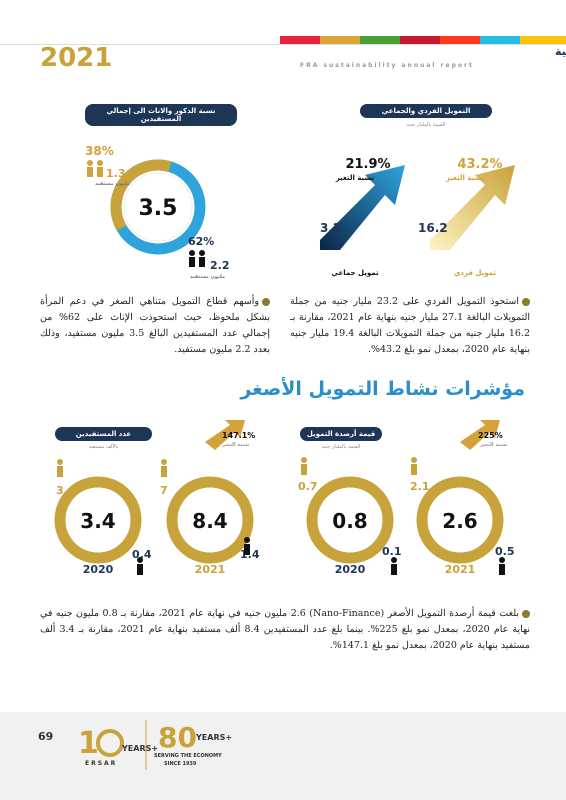 The height and width of the screenshot is (800, 566). Describe the element at coordinates (426, 111) in the screenshot. I see `panel-title: التمويل الفردي والجماعي` at that location.